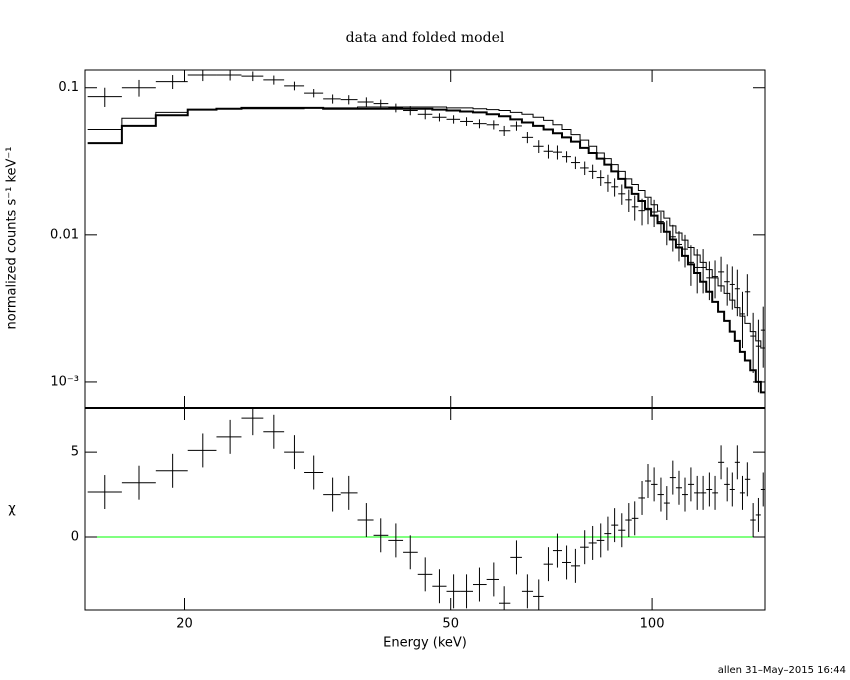  I want to click on x-axis-label: Energy (keV), so click(425, 643).